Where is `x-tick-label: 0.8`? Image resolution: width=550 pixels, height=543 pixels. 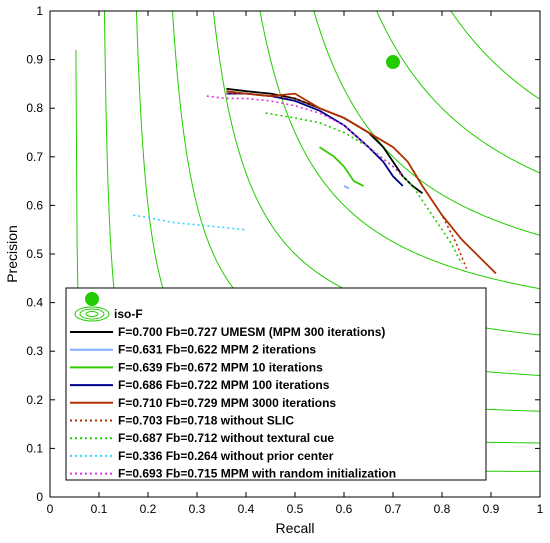 x-tick-label: 0.8 is located at coordinates (442, 509).